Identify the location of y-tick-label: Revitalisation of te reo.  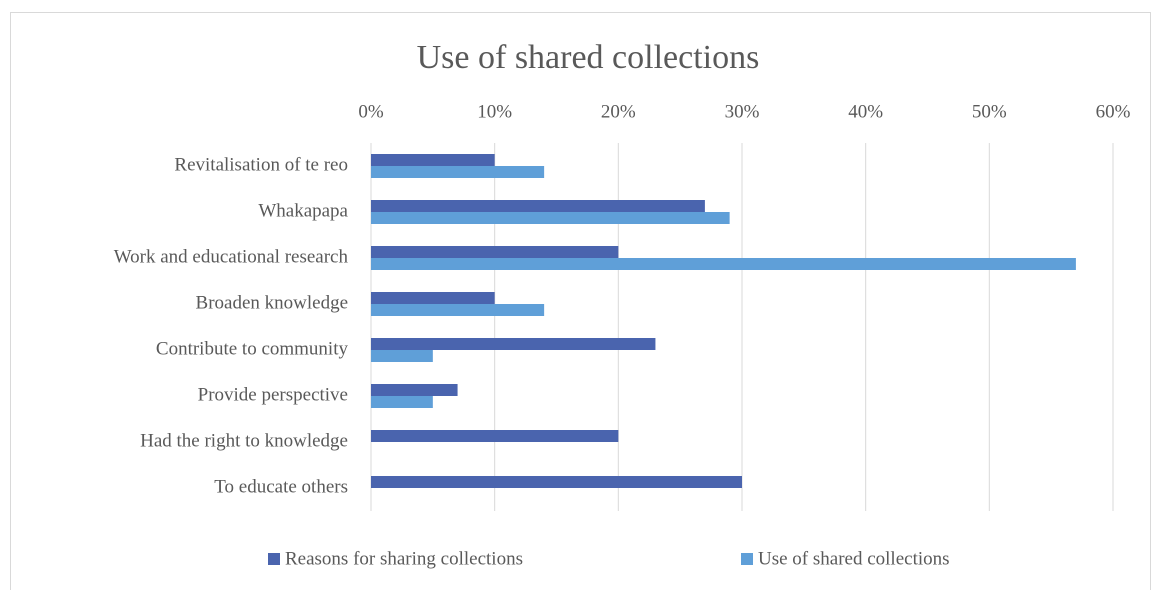
(261, 164).